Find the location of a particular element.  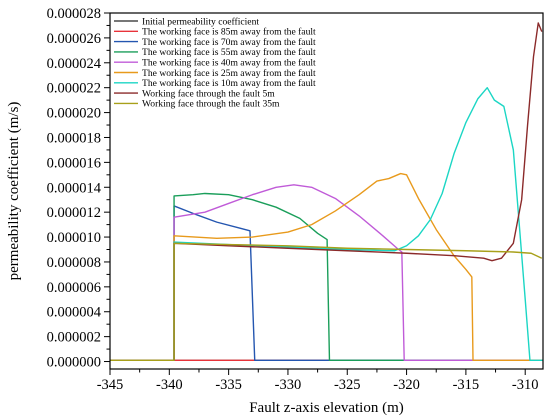

y-tick-label: 0.000022 is located at coordinates (74, 89).